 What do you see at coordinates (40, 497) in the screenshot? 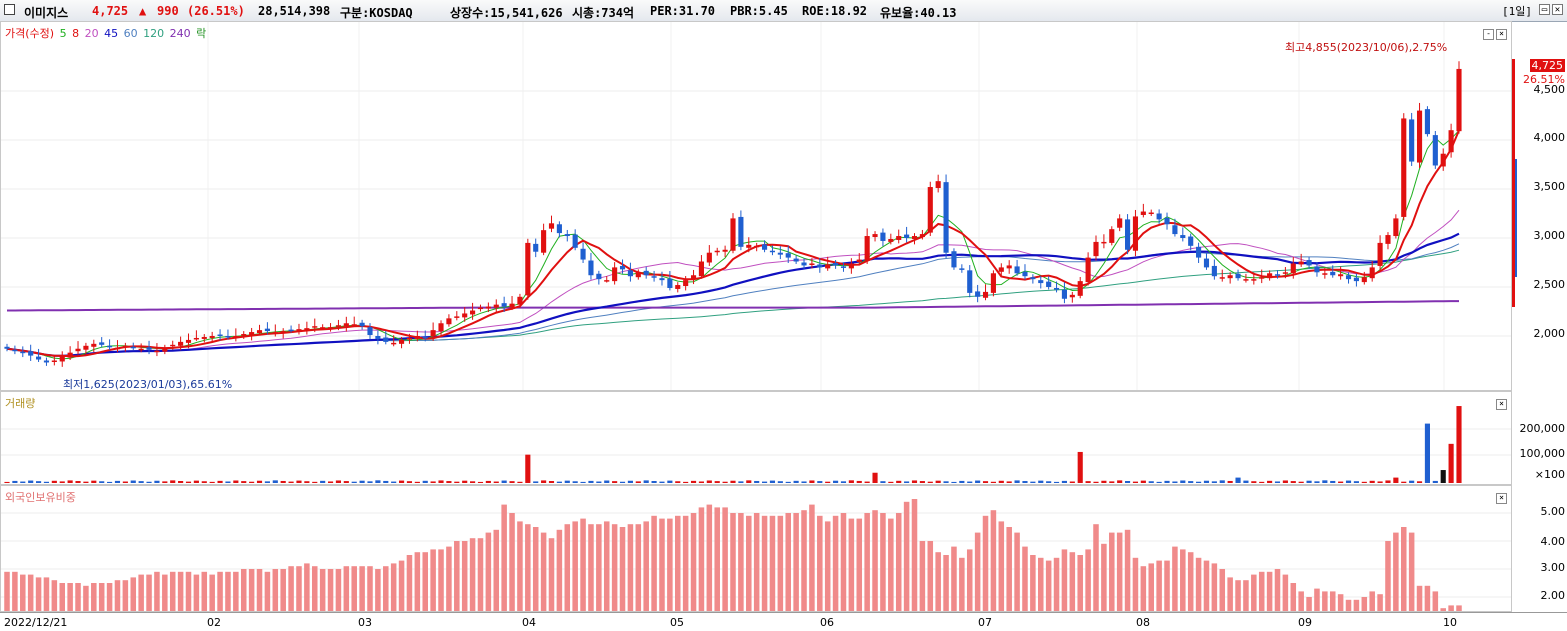
I see `foreign-legend: 외국인보유비중` at bounding box center [40, 497].